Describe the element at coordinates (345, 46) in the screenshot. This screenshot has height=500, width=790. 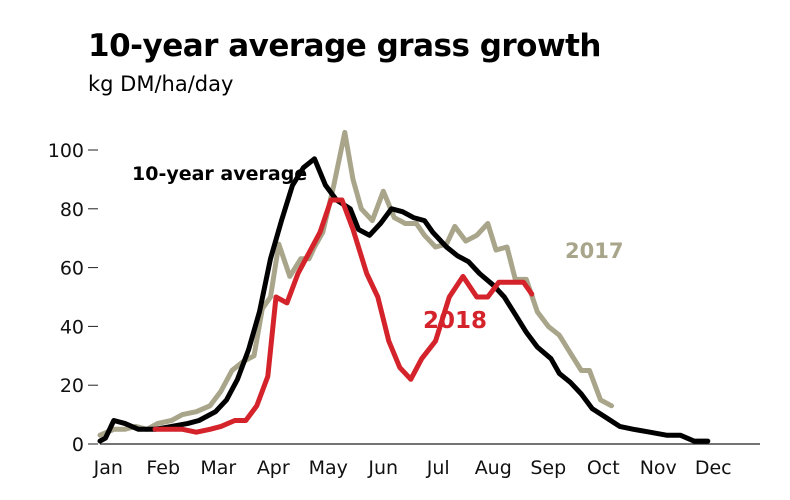
I see `chart-title: 10-year average grass growth` at that location.